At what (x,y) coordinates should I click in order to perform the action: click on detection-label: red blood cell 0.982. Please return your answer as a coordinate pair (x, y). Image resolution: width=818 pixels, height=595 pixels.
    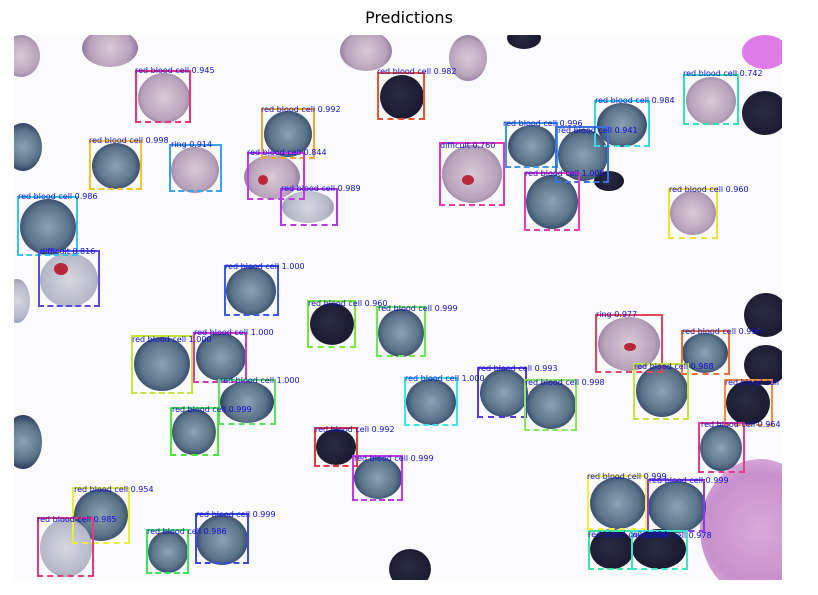
    Looking at the image, I should click on (417, 71).